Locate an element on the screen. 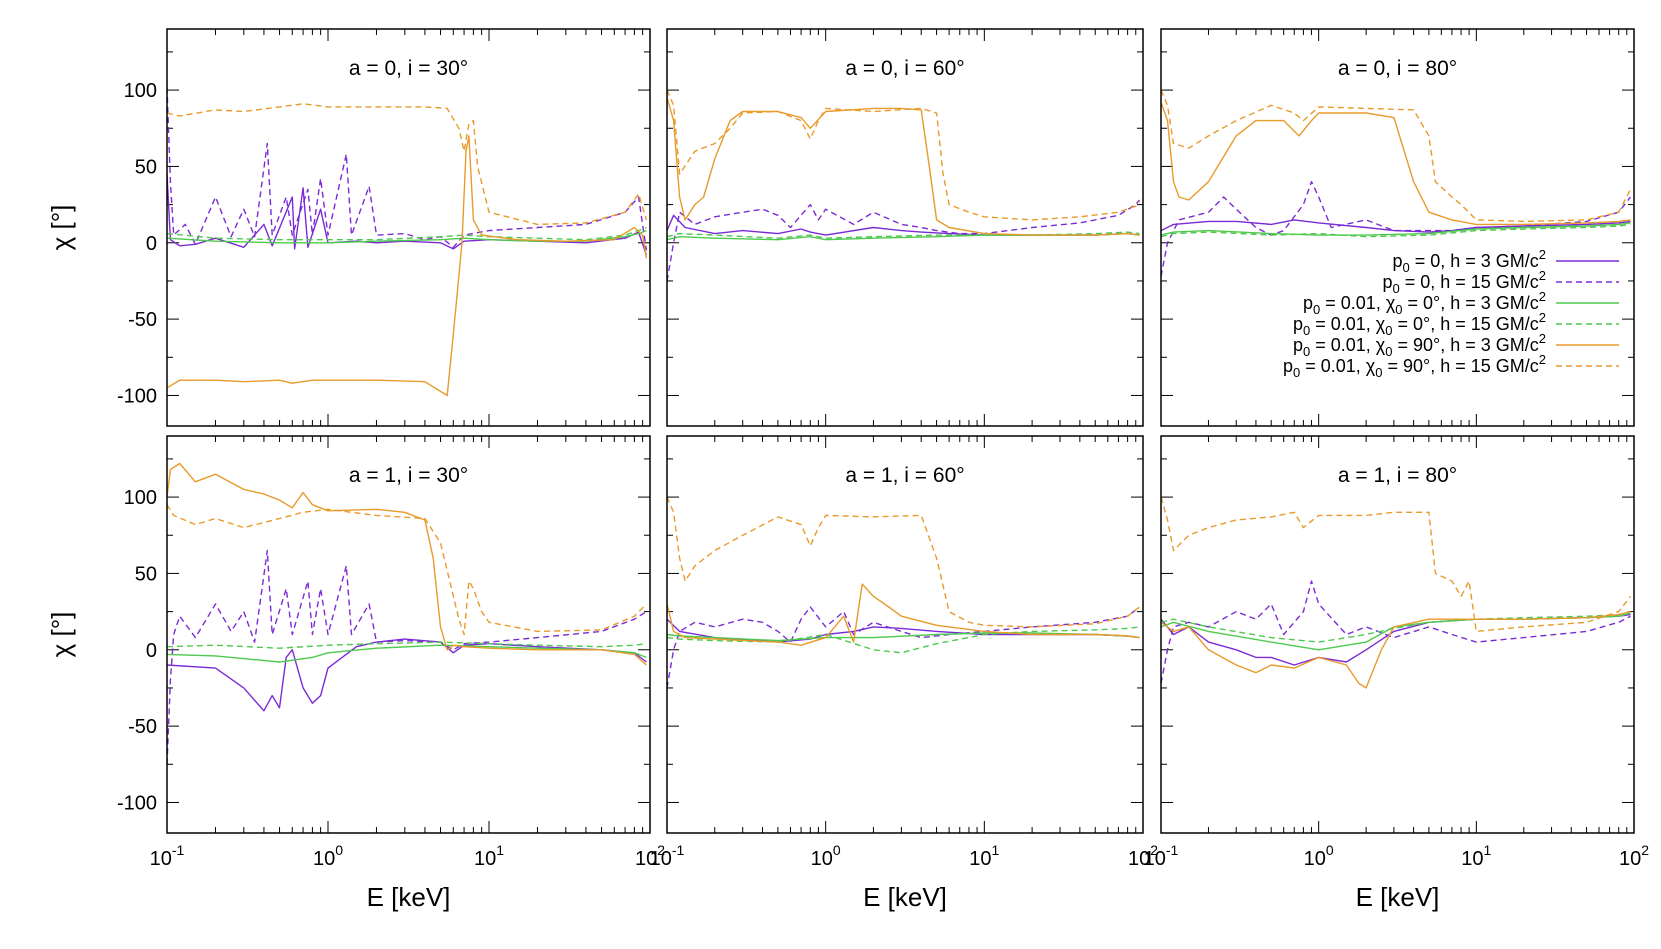  legend-entry-label: p0 = 0, h = 15 GM/c2 is located at coordinates (1464, 282).